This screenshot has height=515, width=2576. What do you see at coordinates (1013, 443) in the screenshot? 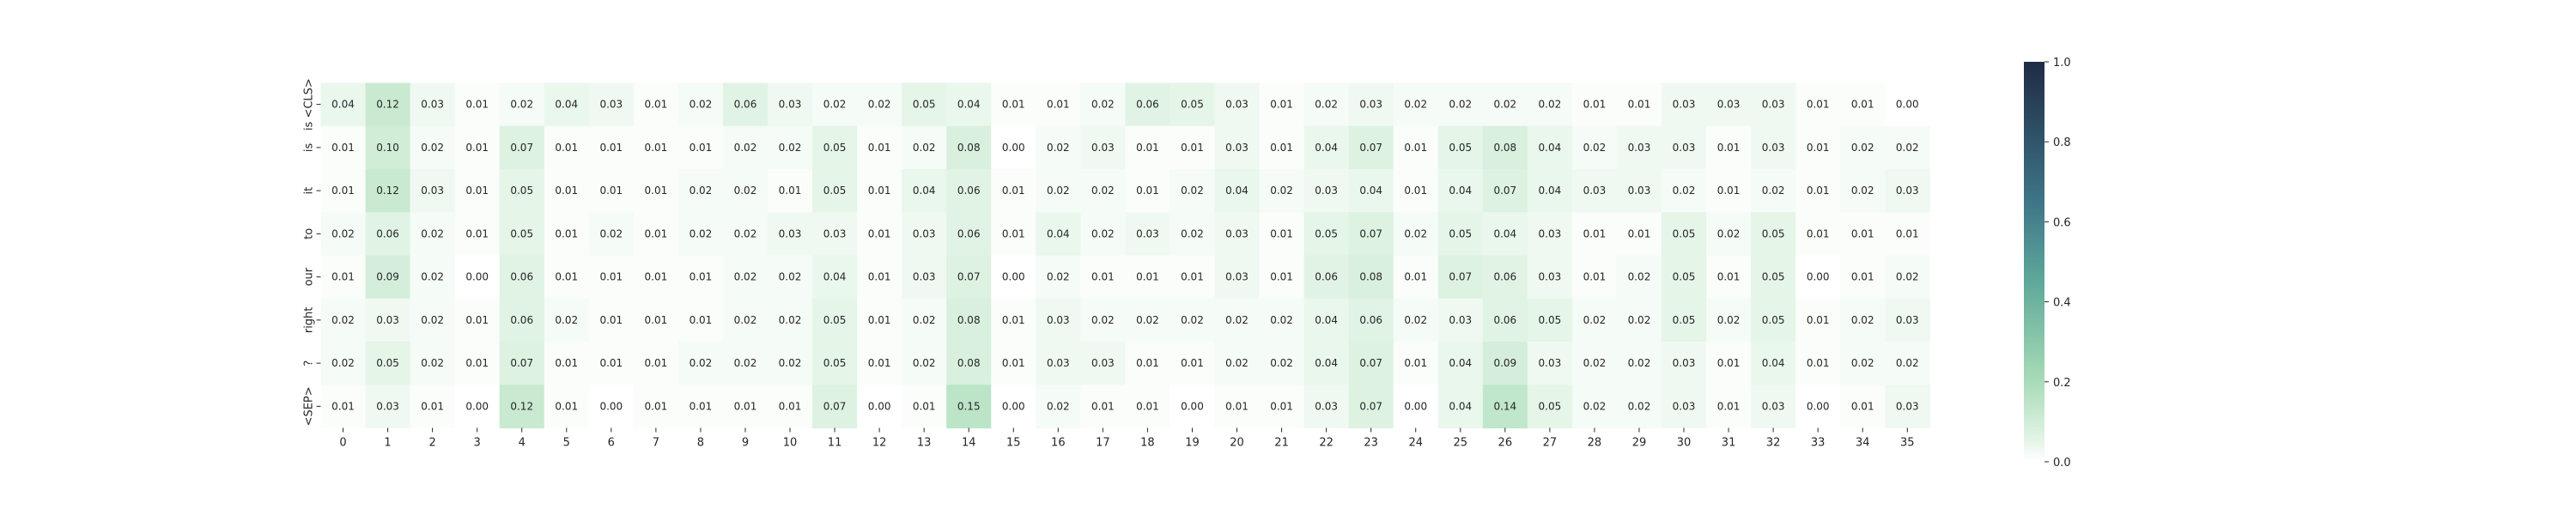
I see `x-tick-label: 15` at bounding box center [1013, 443].